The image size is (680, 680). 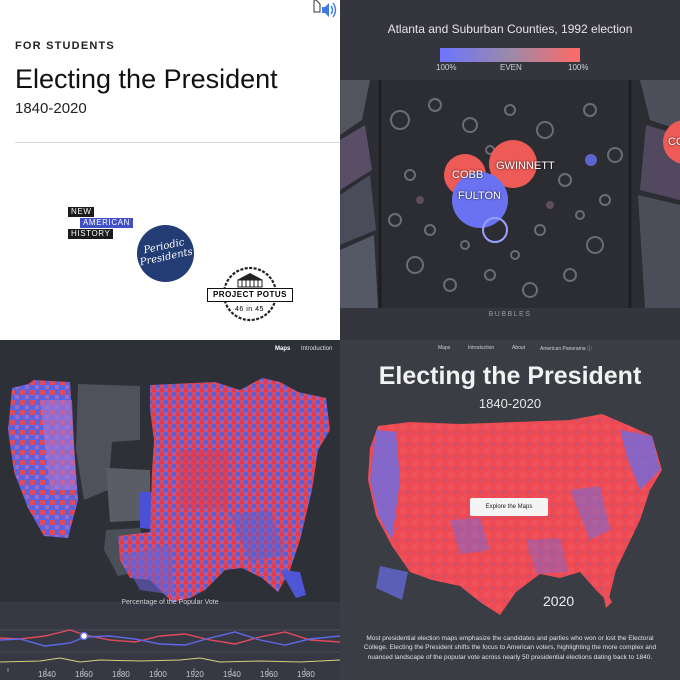 I want to click on speaker-icon, so click(x=325, y=11).